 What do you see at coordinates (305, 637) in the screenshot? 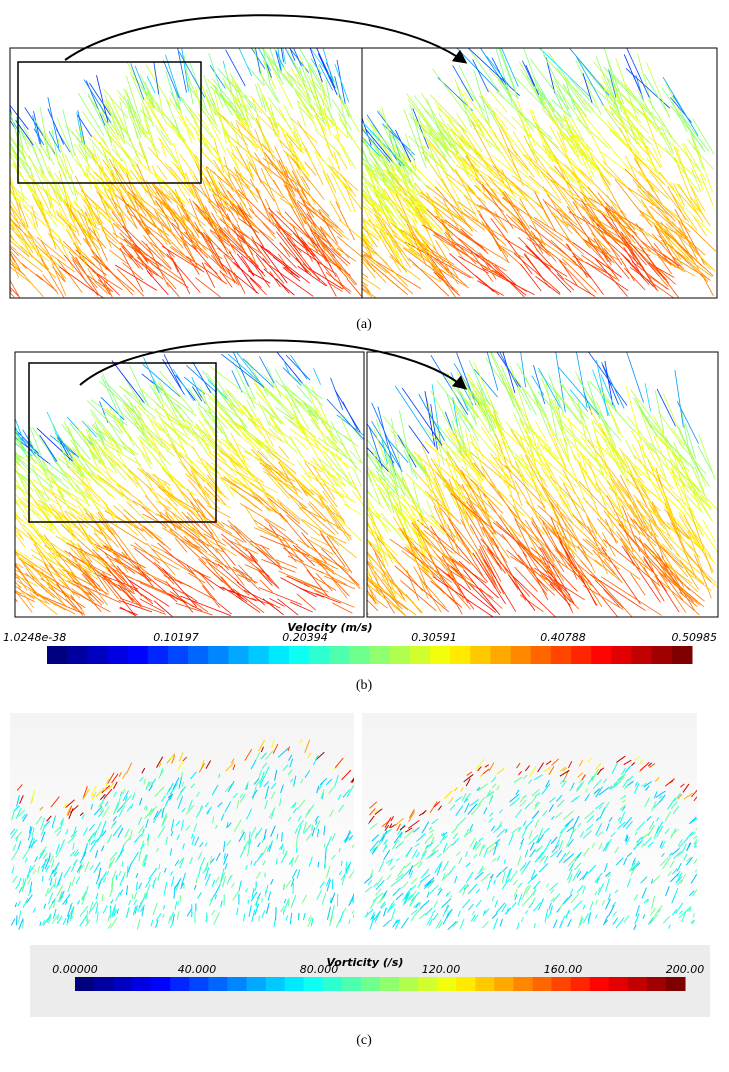
I see `colorbar-tick-label: 0.20394` at bounding box center [305, 637].